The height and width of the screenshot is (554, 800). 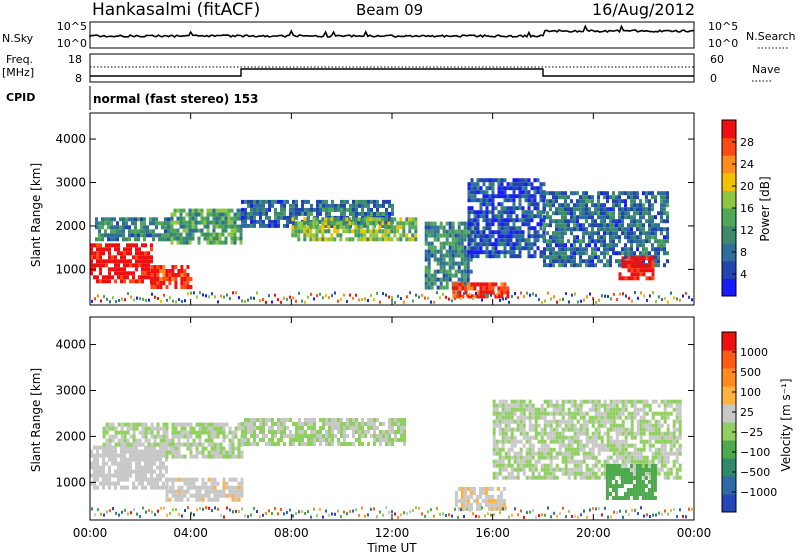 I want to click on x-tick-label: 08:00, so click(x=291, y=533).